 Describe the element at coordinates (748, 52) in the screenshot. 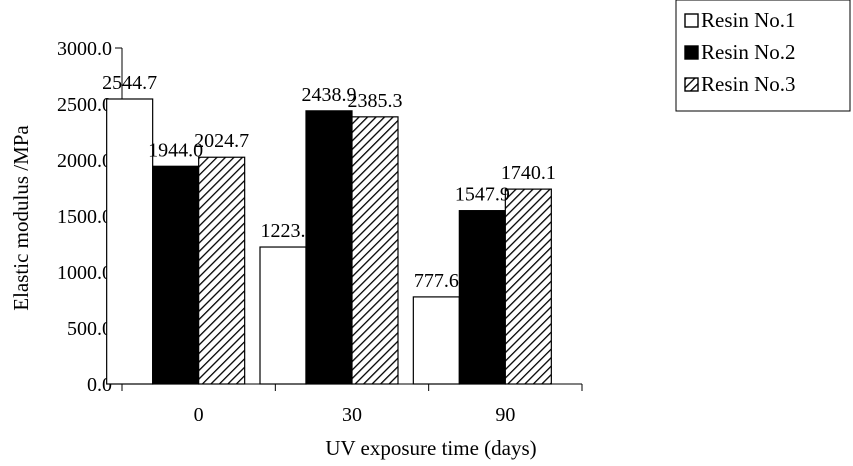

I see `legend-label-2: Resin No.2` at that location.